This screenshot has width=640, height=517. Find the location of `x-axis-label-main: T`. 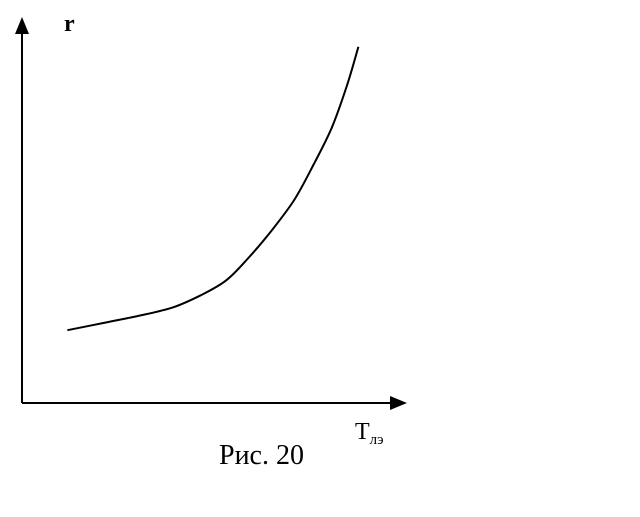

x-axis-label-main: T is located at coordinates (362, 432).